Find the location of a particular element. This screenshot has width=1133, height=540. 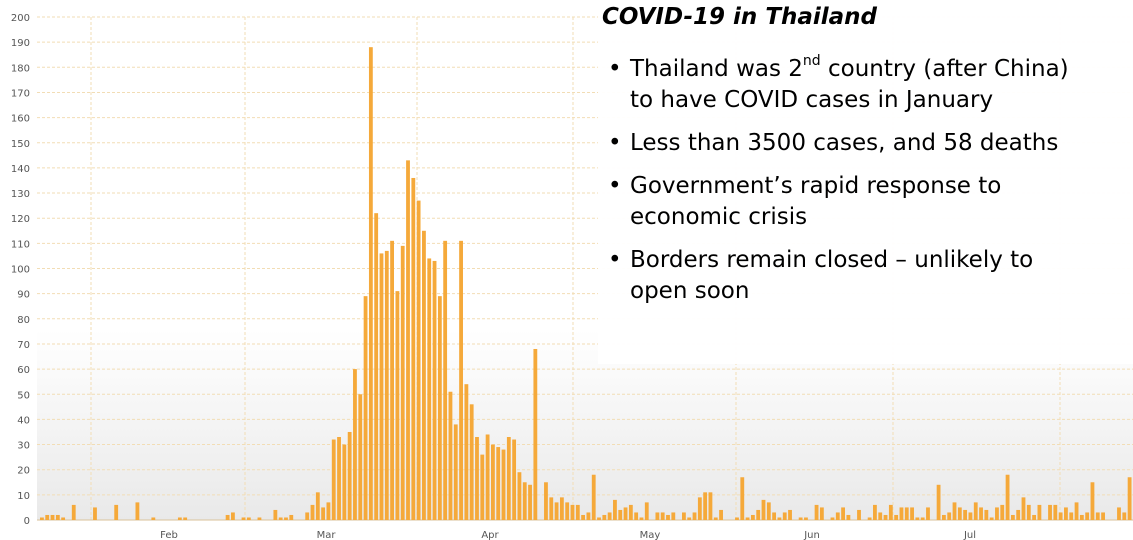

bullet-superscript: nd is located at coordinates (811, 61).